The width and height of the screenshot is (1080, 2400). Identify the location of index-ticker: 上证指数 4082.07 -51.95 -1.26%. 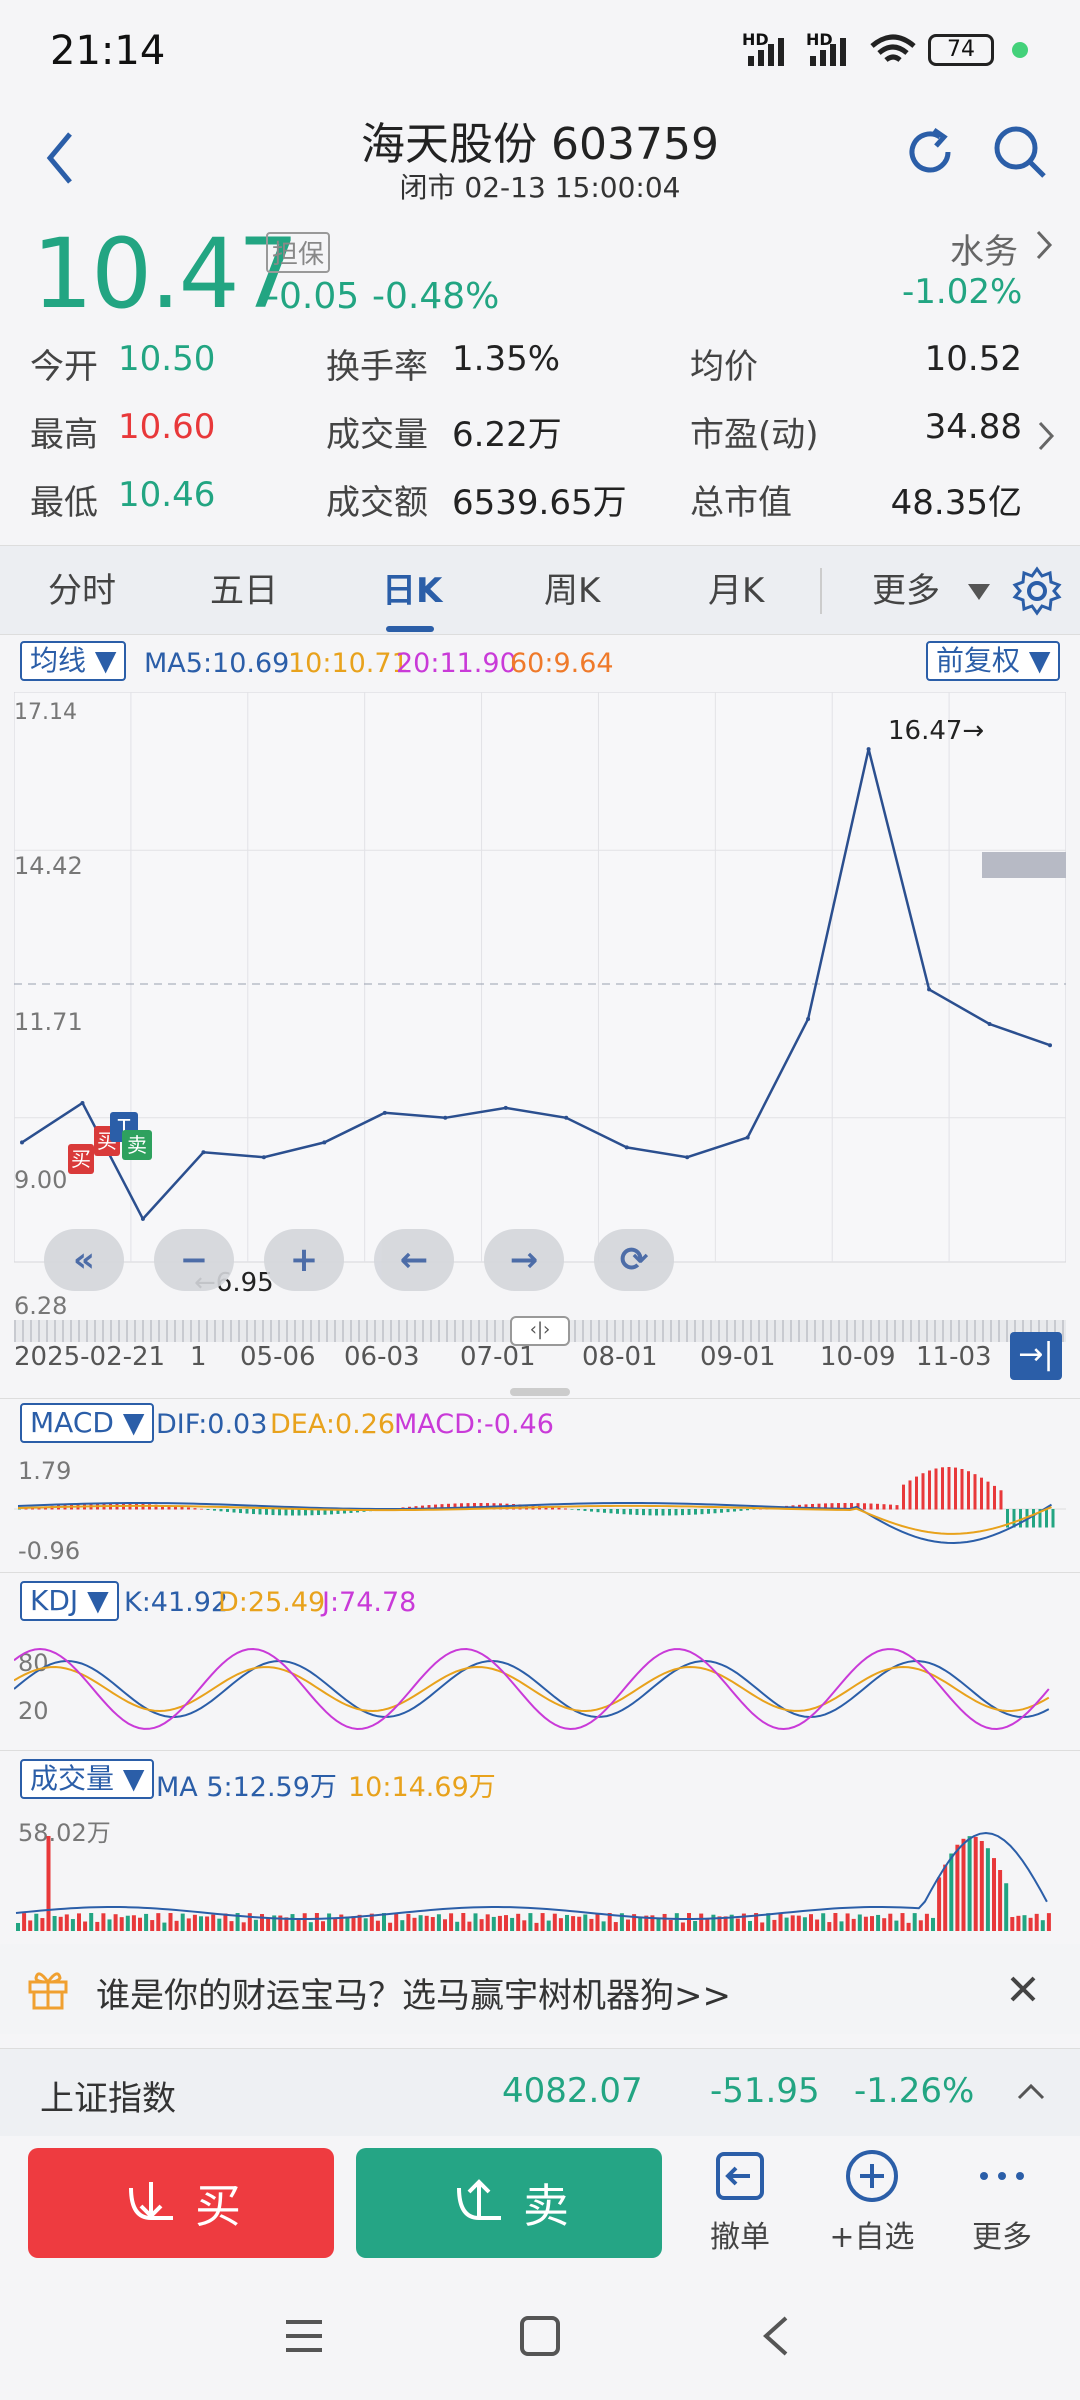
(540, 2092).